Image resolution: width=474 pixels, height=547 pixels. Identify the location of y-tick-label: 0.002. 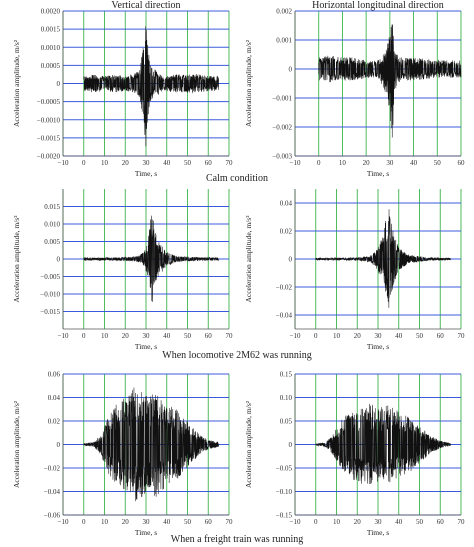
(284, 12).